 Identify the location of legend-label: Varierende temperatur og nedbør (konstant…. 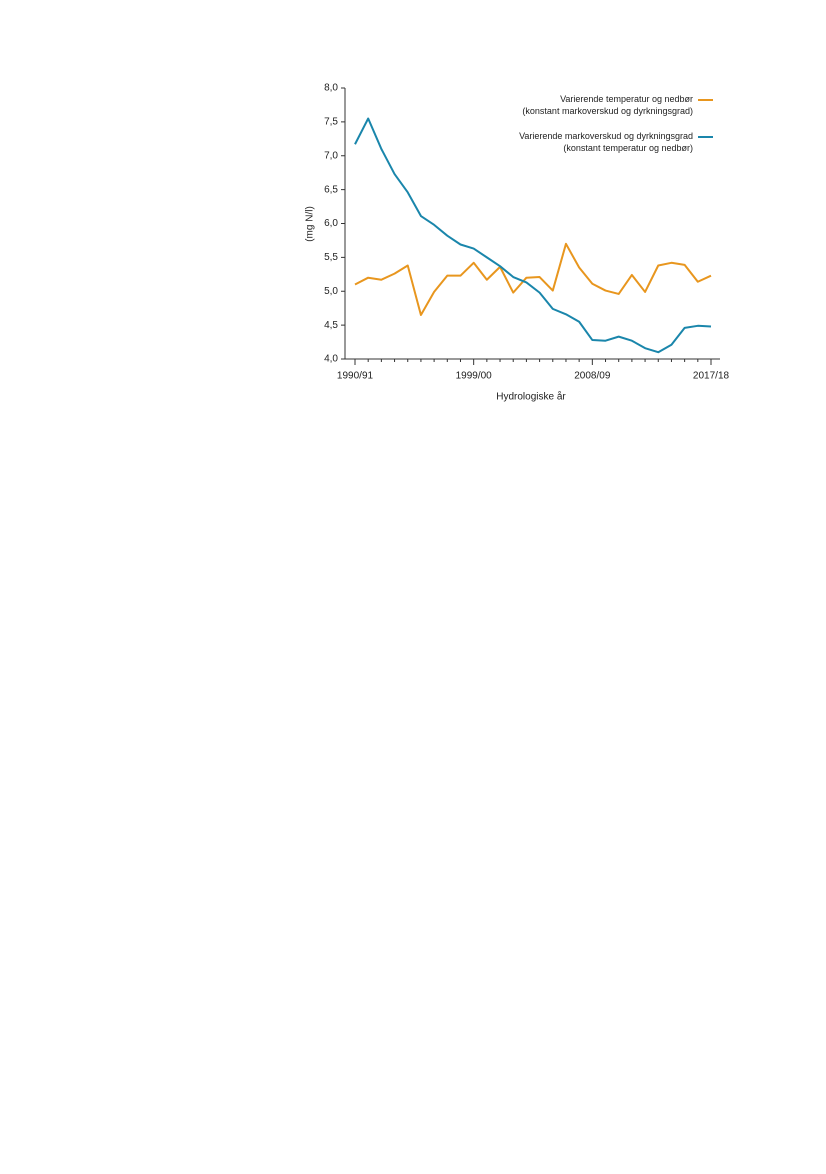
(607, 105).